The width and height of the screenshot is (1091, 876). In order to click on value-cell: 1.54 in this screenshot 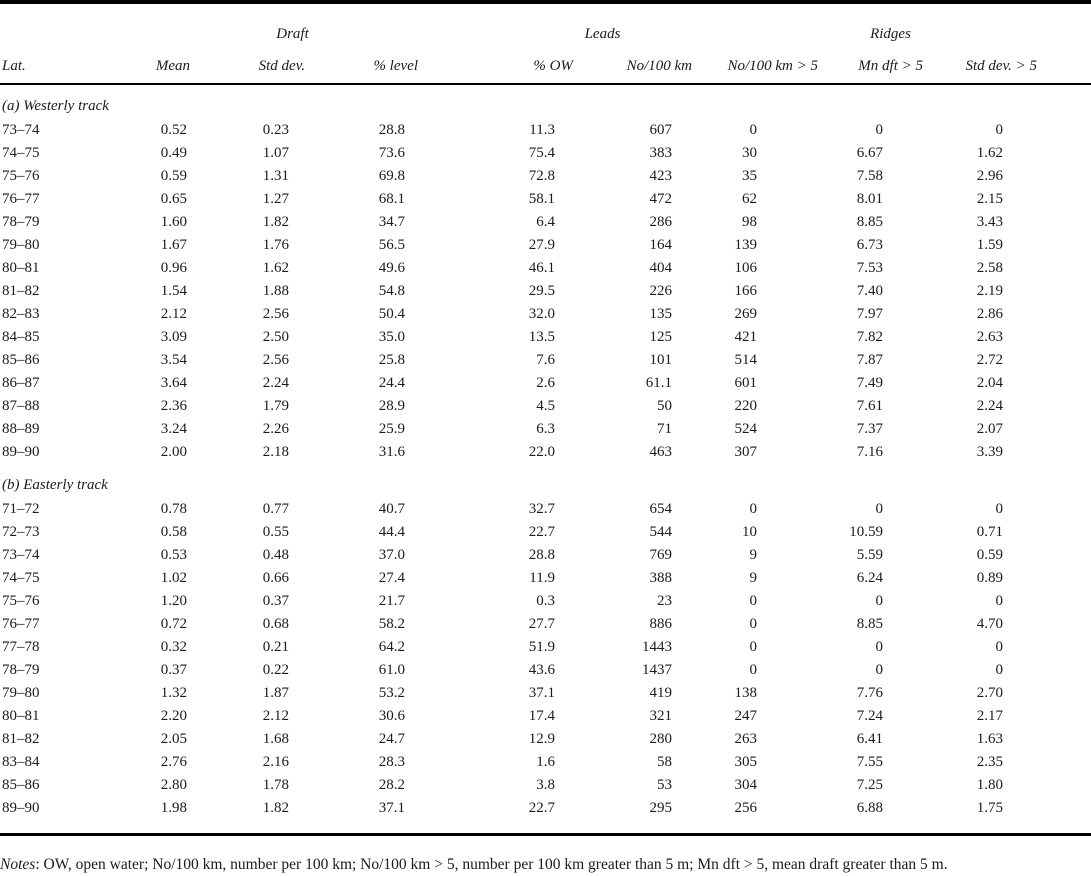, I will do `click(173, 291)`.